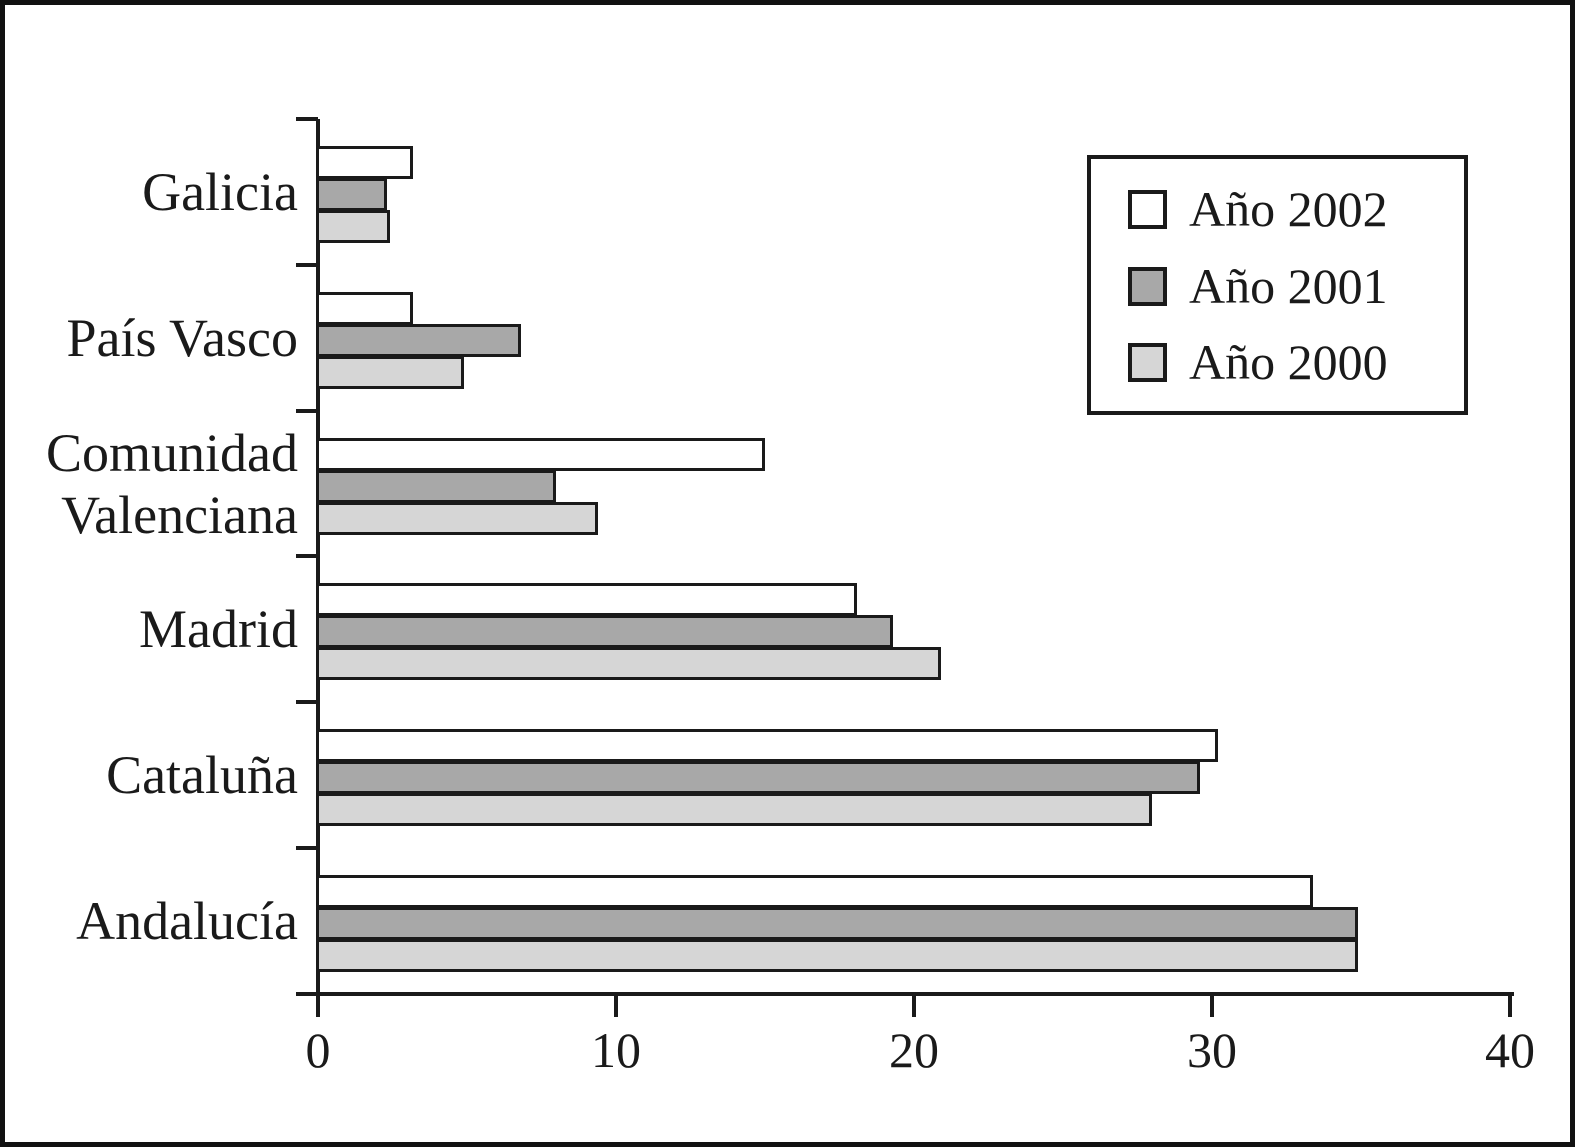 The height and width of the screenshot is (1147, 1575). Describe the element at coordinates (351, 194) in the screenshot. I see `bar-año-2001-1` at that location.